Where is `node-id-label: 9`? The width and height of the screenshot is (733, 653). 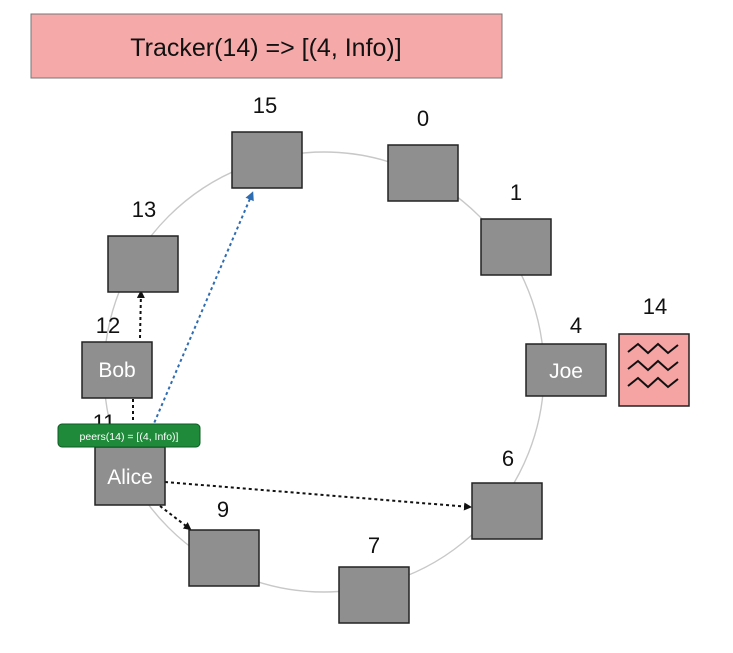 node-id-label: 9 is located at coordinates (223, 509).